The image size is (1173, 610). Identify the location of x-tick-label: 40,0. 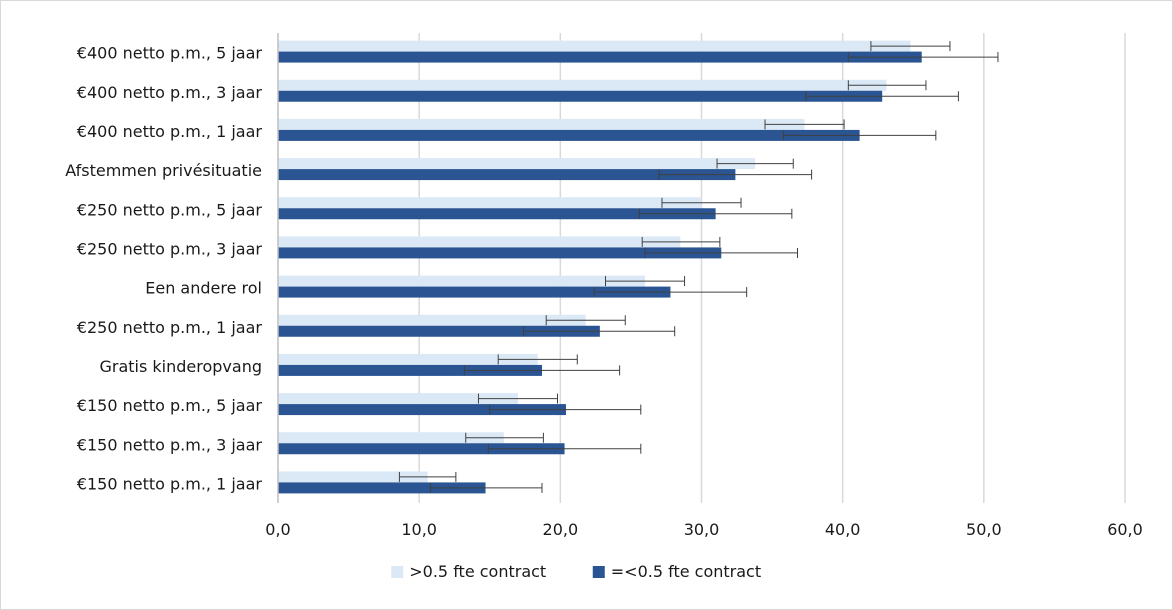
(843, 529).